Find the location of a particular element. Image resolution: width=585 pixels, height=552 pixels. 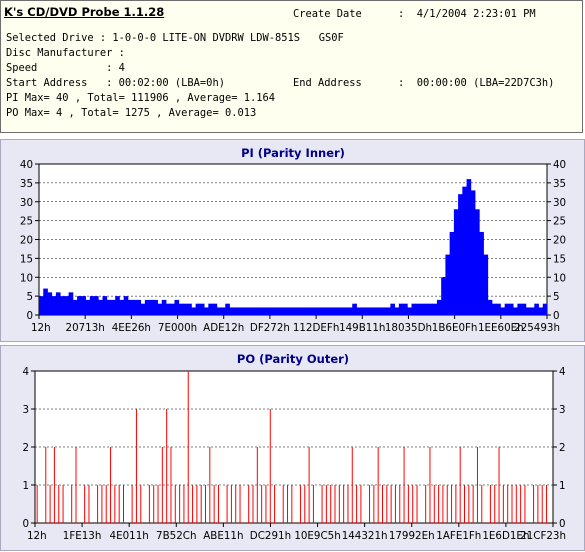

pi-x-tick-label: 225493h is located at coordinates (537, 328).